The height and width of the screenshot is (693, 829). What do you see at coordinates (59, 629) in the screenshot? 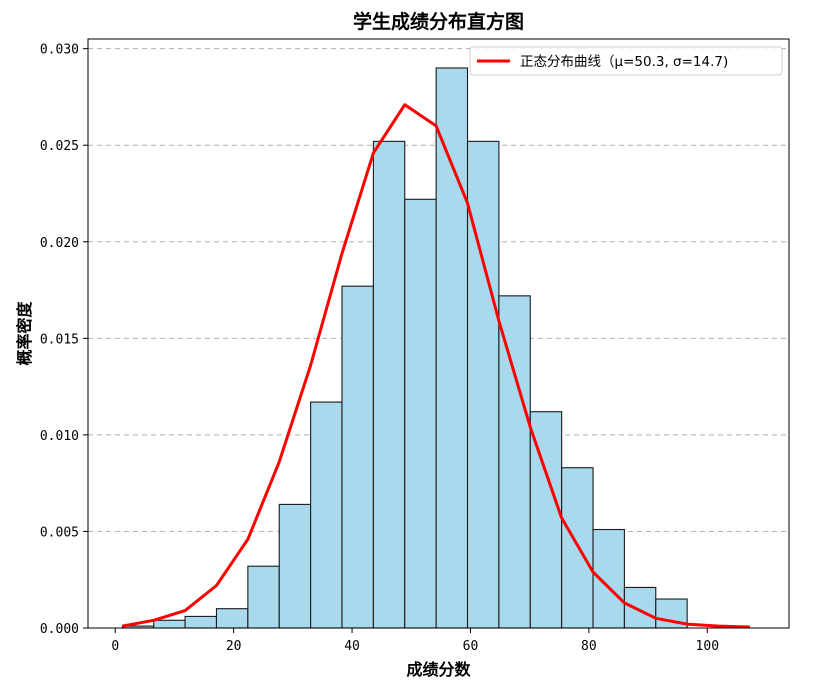
I see `y-tick-label: 0.000` at bounding box center [59, 629].